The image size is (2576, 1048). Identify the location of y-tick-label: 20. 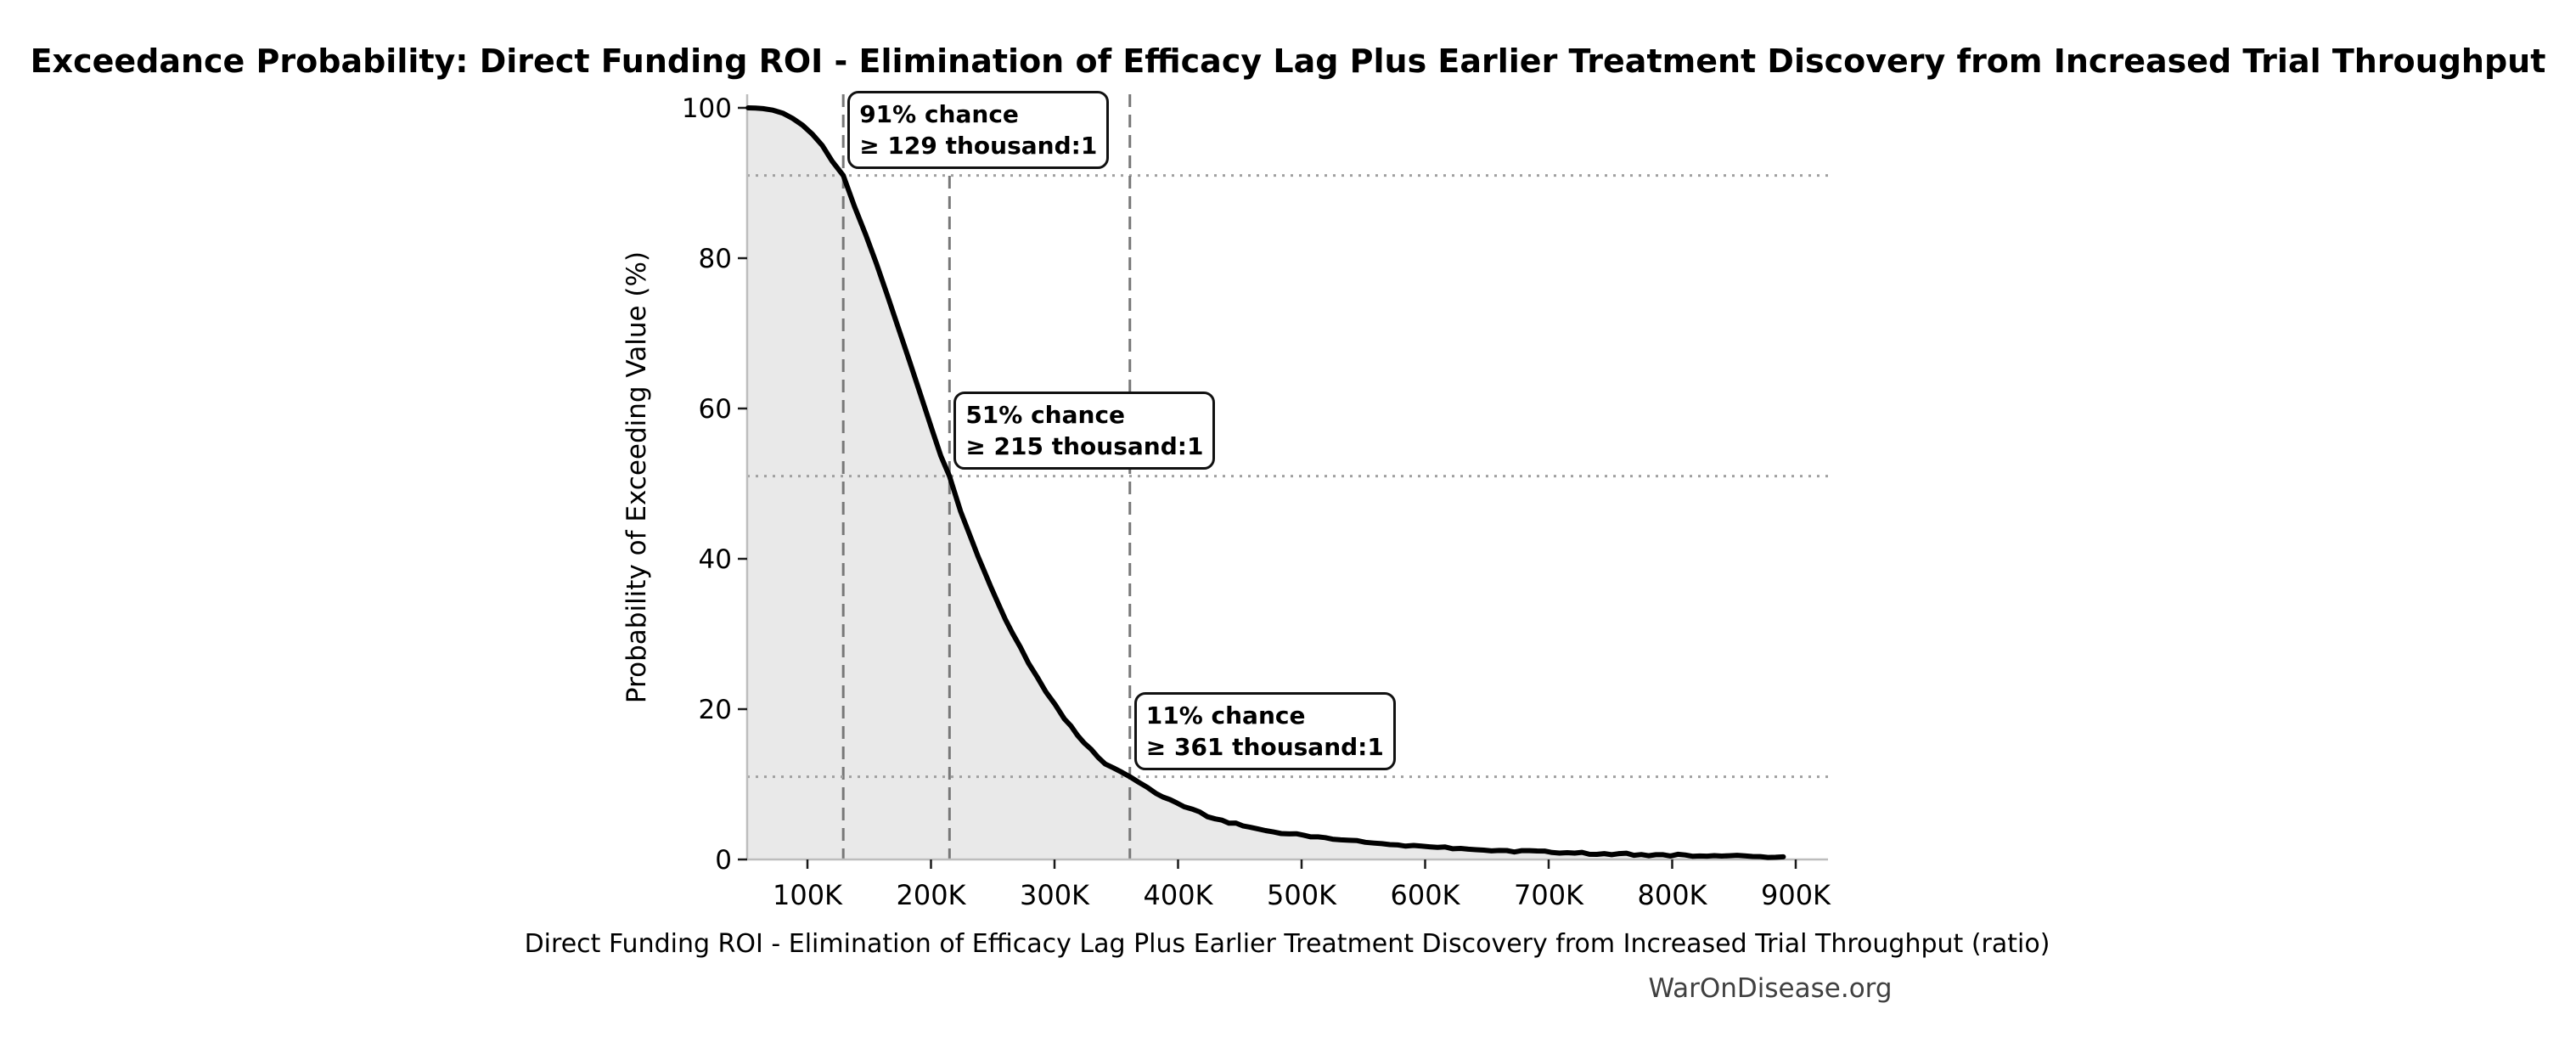
(715, 710).